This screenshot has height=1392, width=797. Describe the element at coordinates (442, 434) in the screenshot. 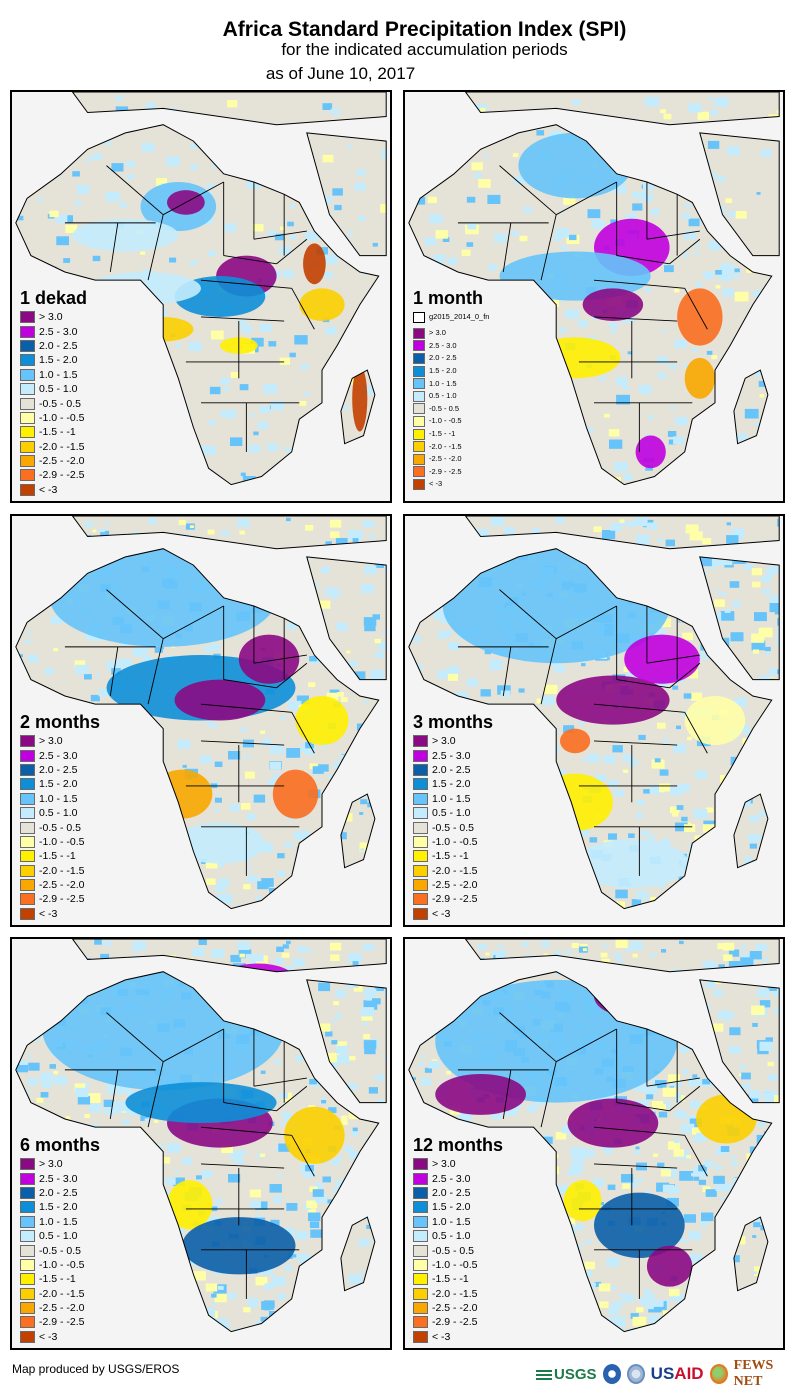

I see `legend-label: -1.5 - -1` at that location.